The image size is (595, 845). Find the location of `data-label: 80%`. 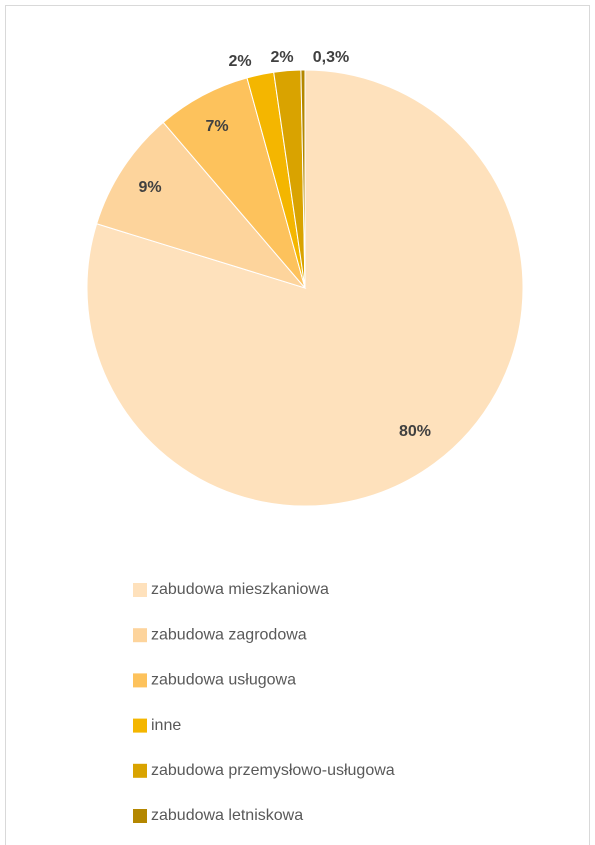

data-label: 80% is located at coordinates (415, 431).